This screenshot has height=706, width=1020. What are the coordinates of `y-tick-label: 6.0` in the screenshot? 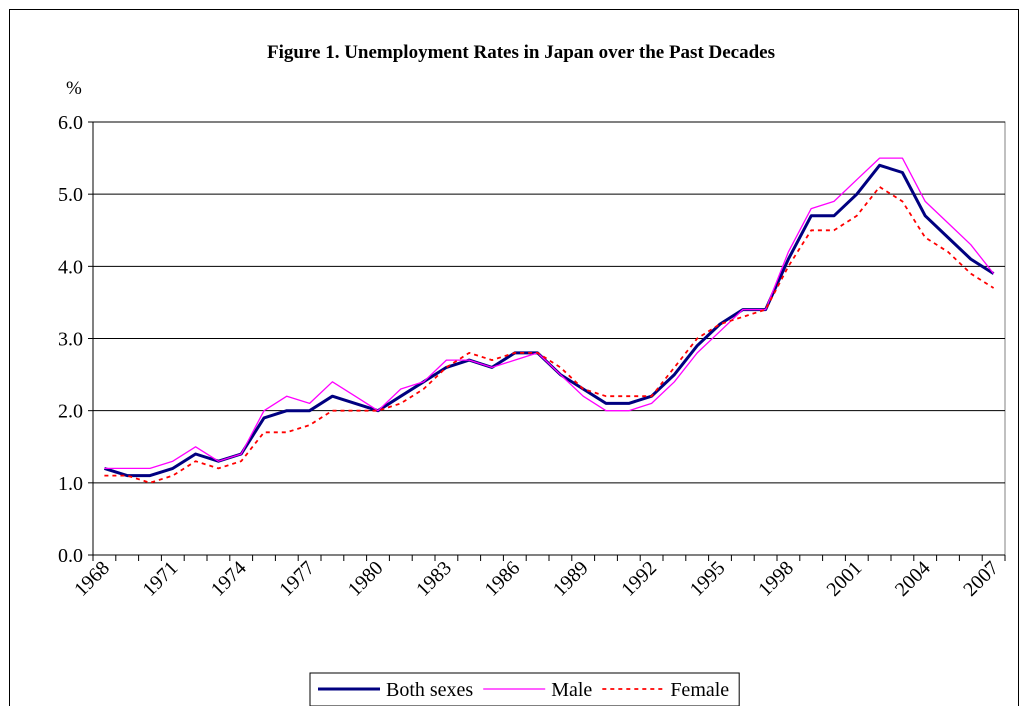 It's located at (70, 123).